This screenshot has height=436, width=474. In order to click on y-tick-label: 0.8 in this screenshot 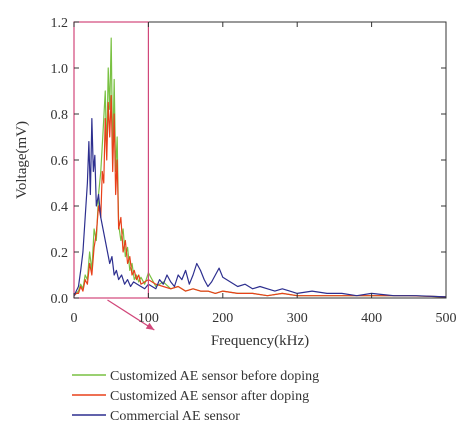, I will do `click(60, 115)`.